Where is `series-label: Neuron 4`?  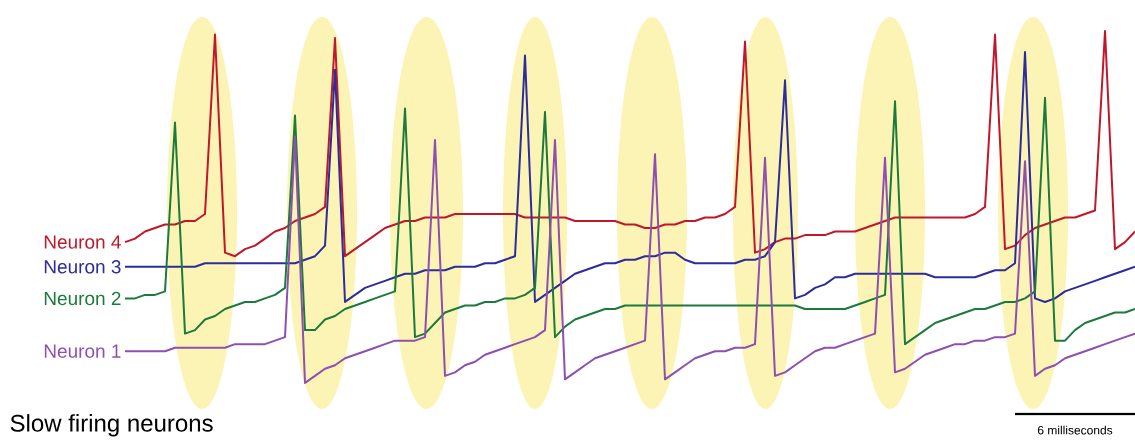 series-label: Neuron 4 is located at coordinates (82, 242).